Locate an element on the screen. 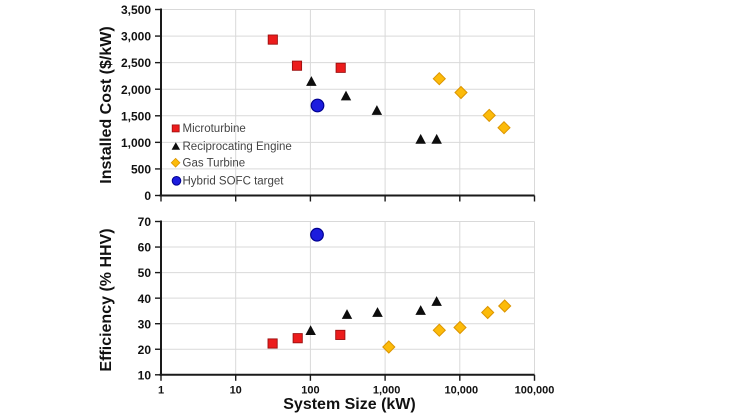  svg-text: 3,000 is located at coordinates (136, 37).